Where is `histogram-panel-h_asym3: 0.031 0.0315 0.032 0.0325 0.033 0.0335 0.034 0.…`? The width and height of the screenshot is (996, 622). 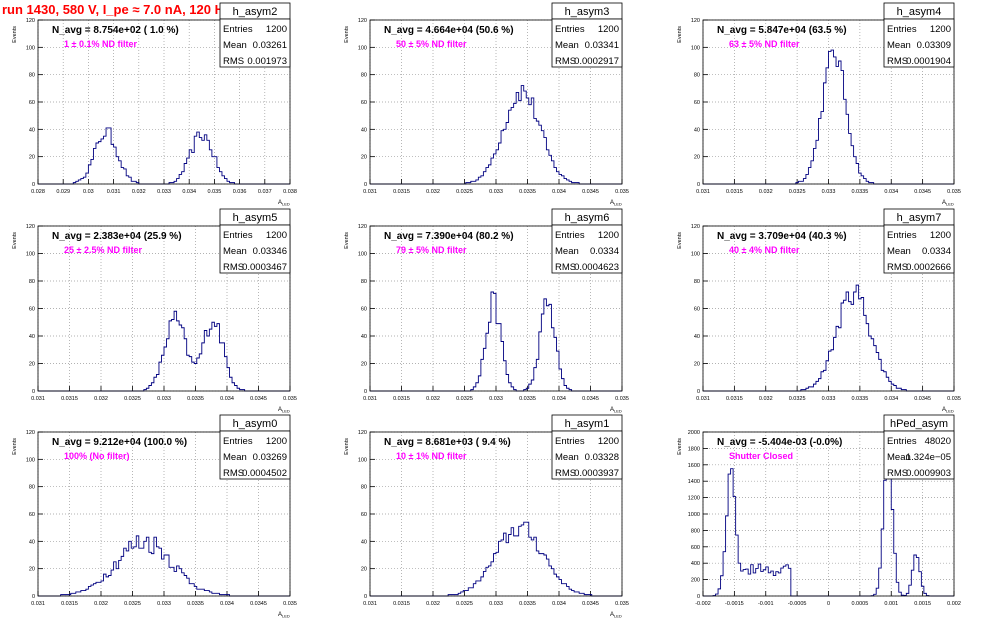
histogram-panel-h_asym3: 0.031 0.0315 0.032 0.0325 0.033 0.0335 0.034 0.… is located at coordinates (486, 104).